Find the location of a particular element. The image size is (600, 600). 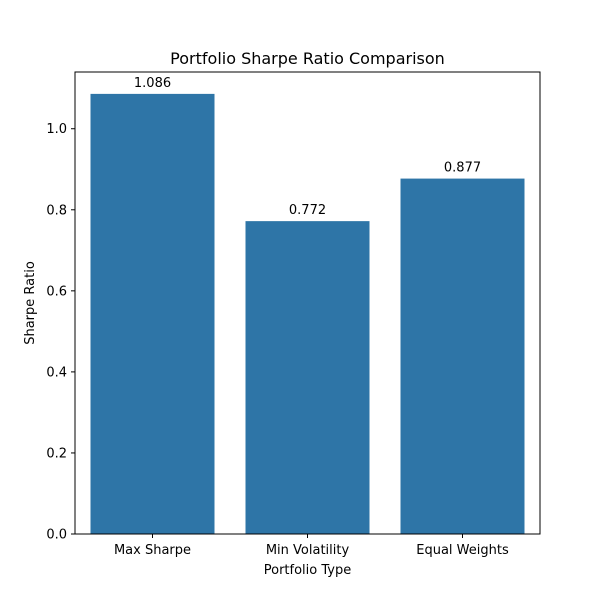

data-label-0: 1.086 is located at coordinates (152, 83).